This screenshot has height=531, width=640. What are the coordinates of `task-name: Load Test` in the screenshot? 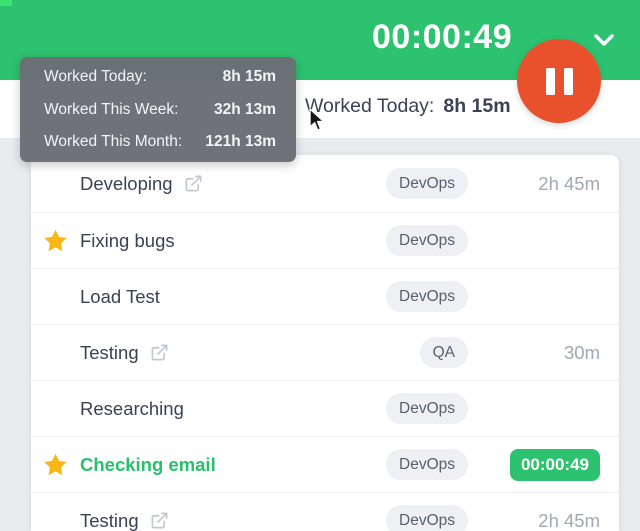 It's located at (120, 296).